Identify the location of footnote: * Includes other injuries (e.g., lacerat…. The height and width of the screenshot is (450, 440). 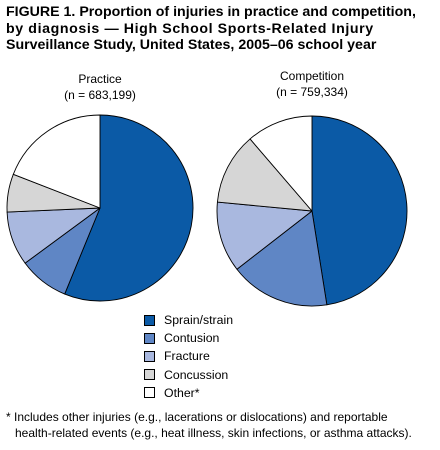
(221, 425).